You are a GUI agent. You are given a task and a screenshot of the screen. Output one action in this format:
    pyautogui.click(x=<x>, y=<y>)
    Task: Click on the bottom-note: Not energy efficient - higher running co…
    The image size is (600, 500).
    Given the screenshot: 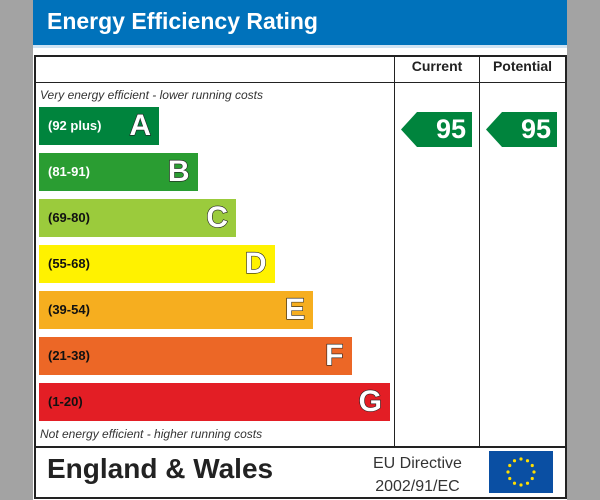 What is the action you would take?
    pyautogui.click(x=151, y=434)
    